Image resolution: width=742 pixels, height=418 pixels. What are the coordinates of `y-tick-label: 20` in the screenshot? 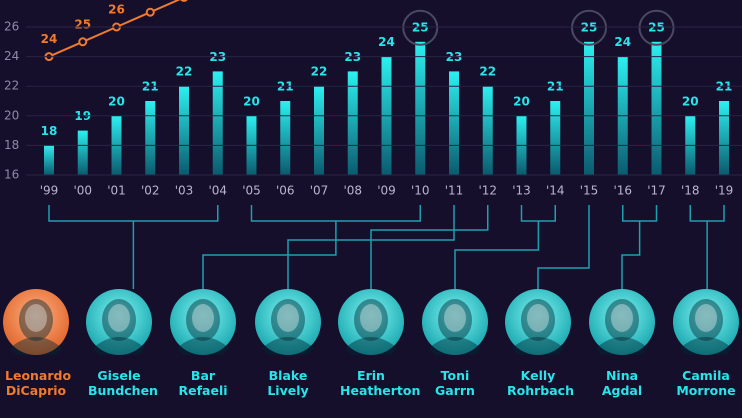 It's located at (11, 115).